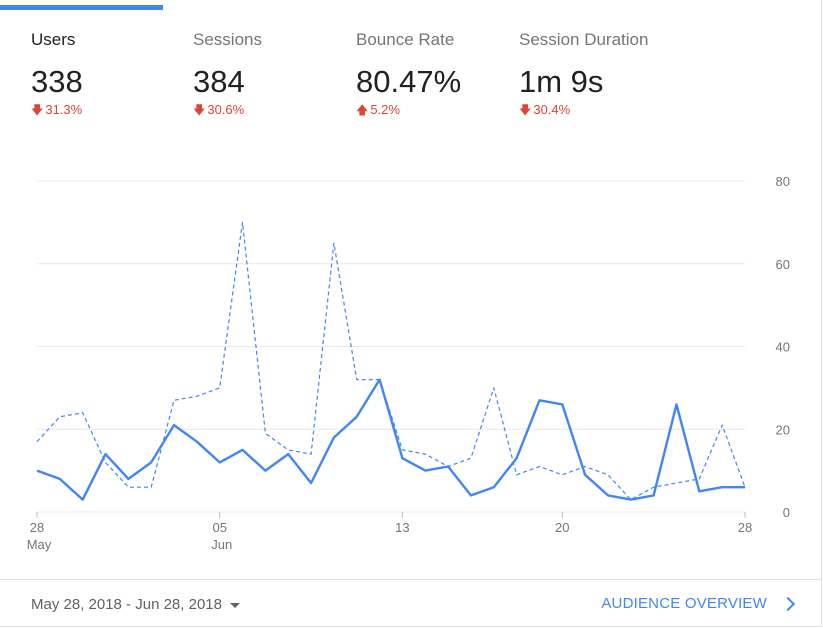 The image size is (823, 628). I want to click on metric-tab-sessions: Sessions 384 🡇 30.6%, so click(227, 74).